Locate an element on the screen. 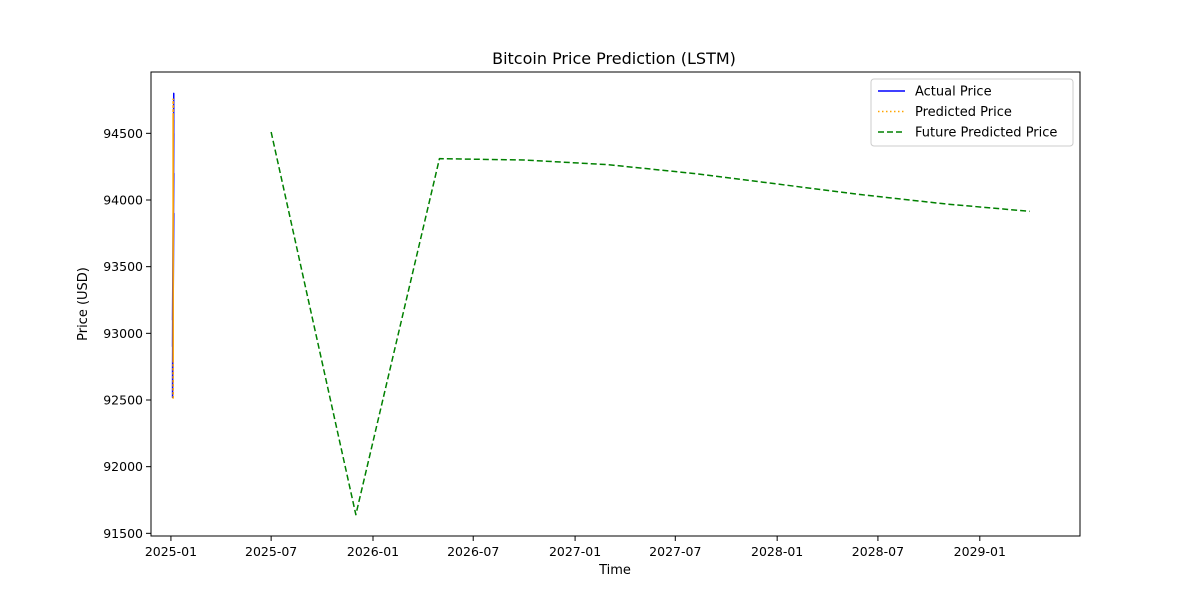 The image size is (1200, 600). y-tick-label: 92000 is located at coordinates (123, 466).